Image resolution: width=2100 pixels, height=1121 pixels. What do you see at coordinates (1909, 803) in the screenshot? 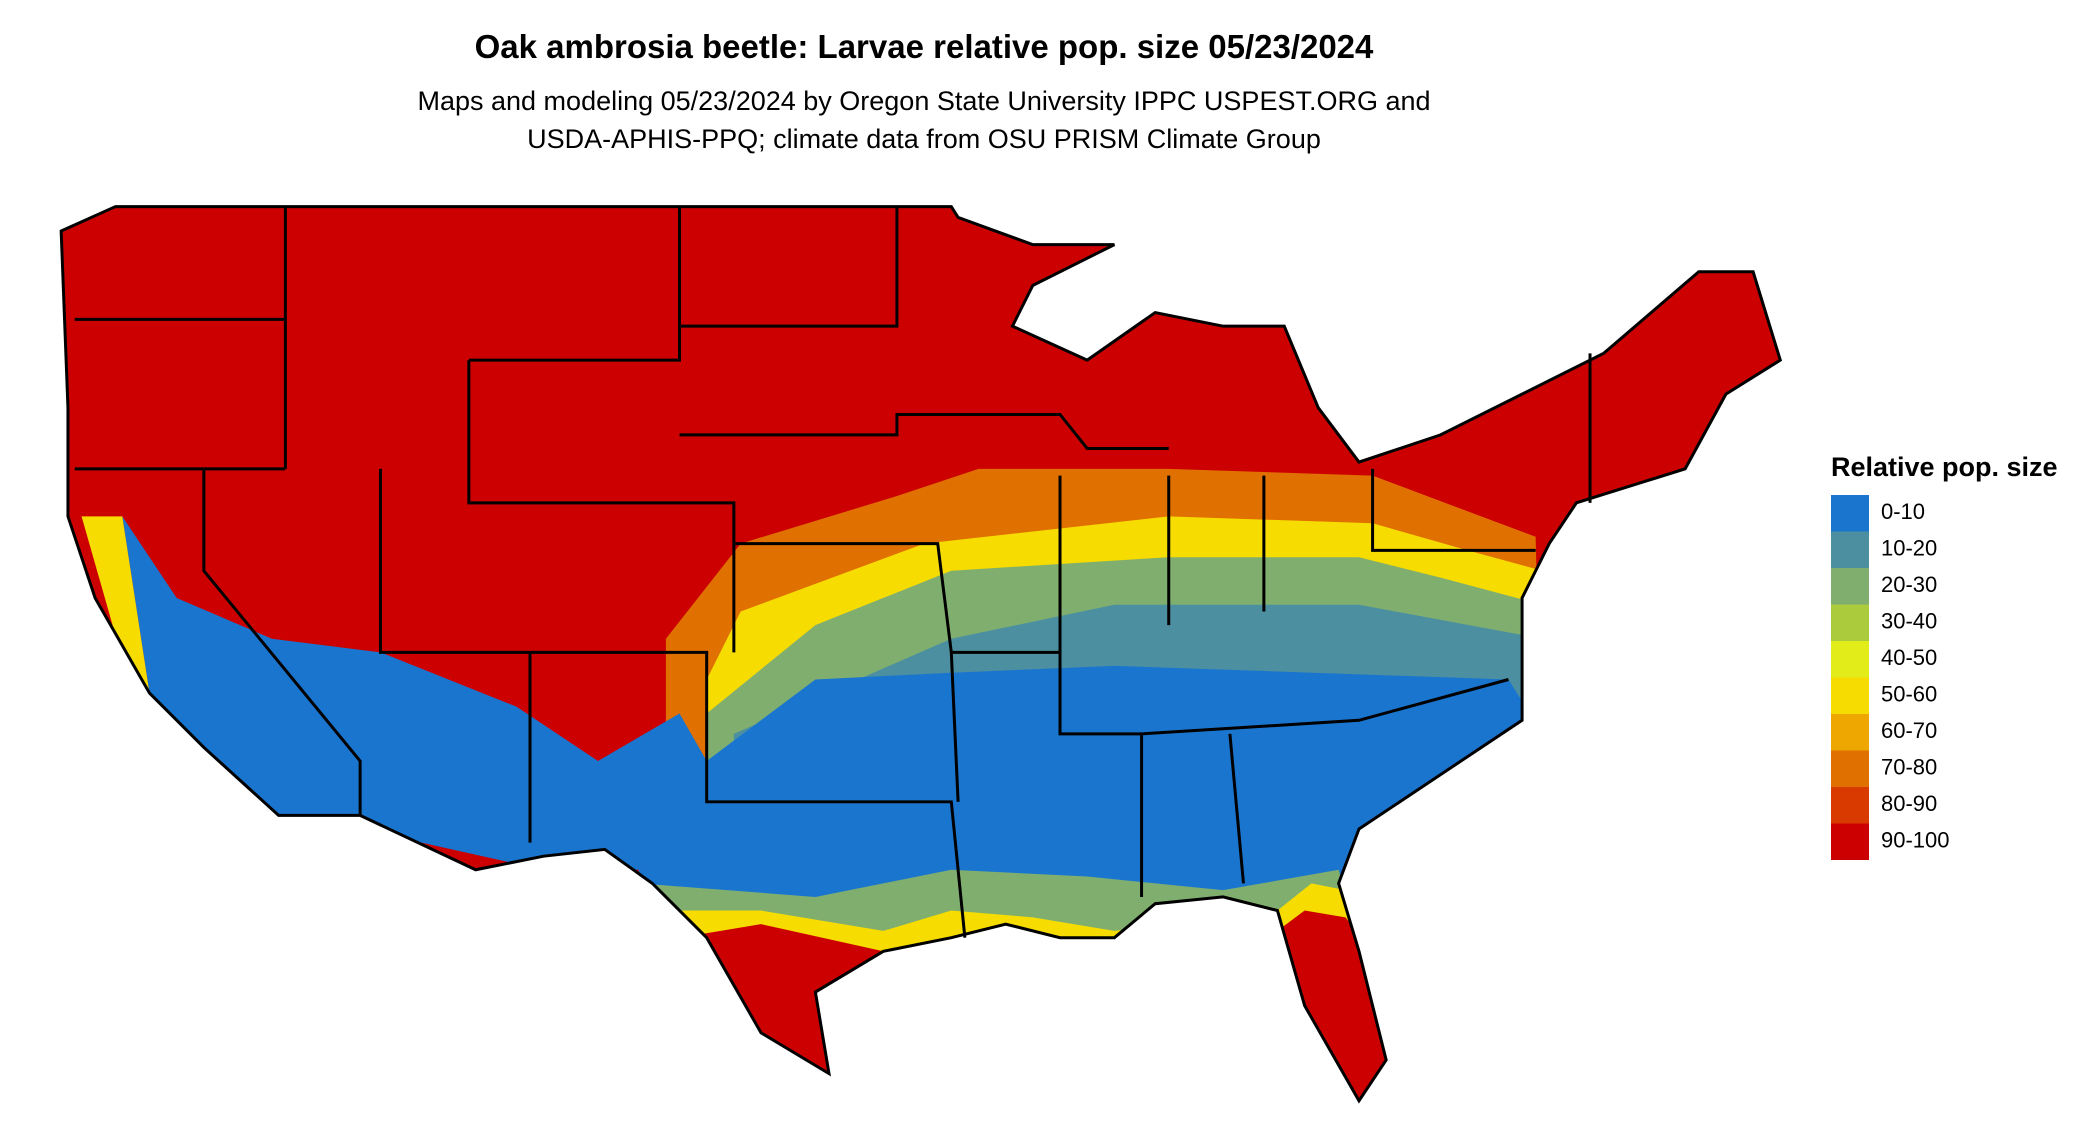
I see `legend-label: 80-90` at bounding box center [1909, 803].